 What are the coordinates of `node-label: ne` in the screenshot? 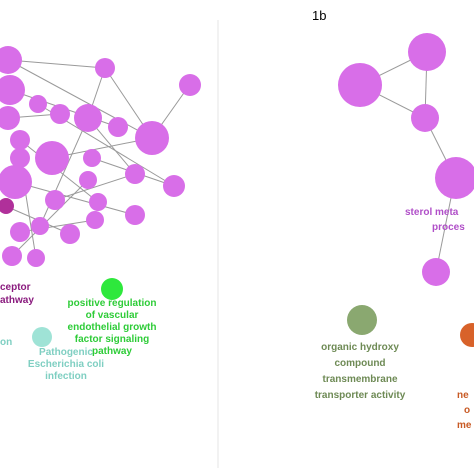 It's located at (463, 395).